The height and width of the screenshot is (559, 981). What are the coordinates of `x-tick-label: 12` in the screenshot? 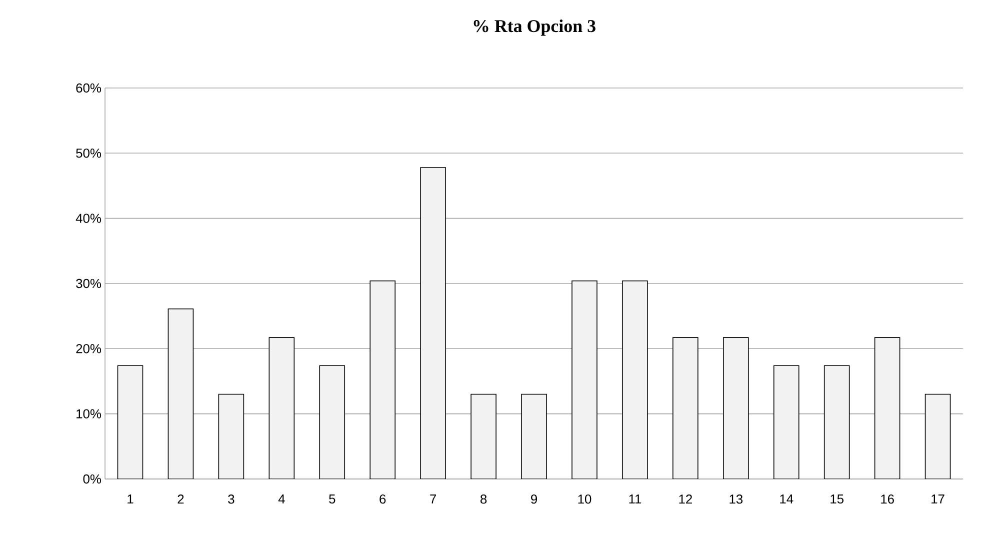 It's located at (685, 499).